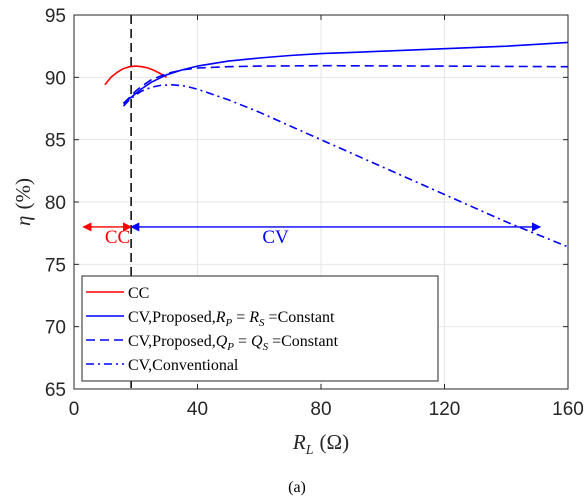  I want to click on figure-caption: (a), so click(297, 487).